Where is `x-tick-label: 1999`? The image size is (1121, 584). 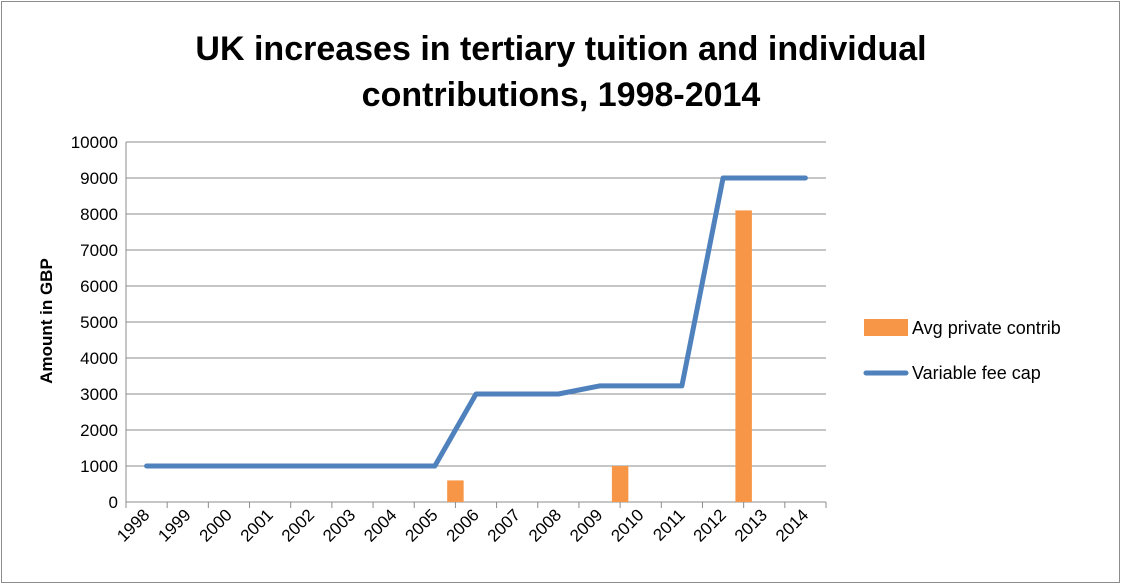 x-tick-label: 1999 is located at coordinates (174, 525).